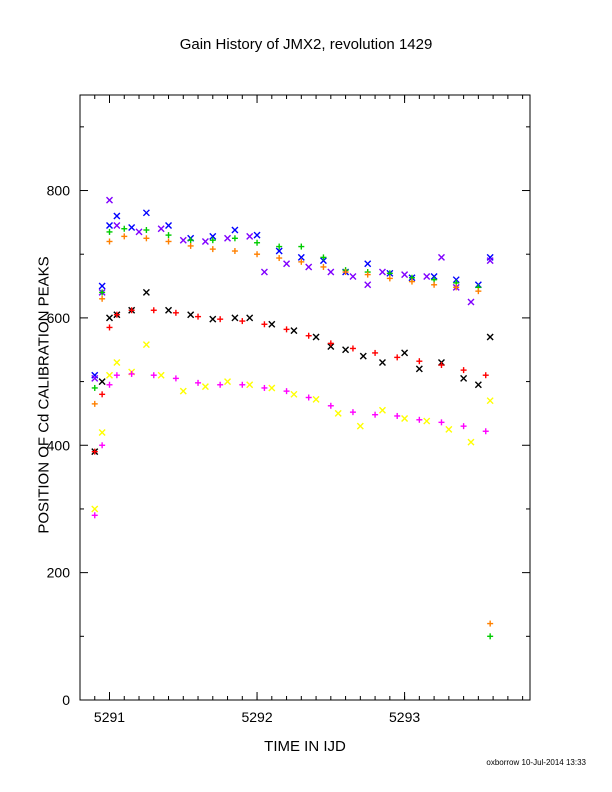  Describe the element at coordinates (109, 717) in the screenshot. I see `x-tick-label: 5291` at that location.